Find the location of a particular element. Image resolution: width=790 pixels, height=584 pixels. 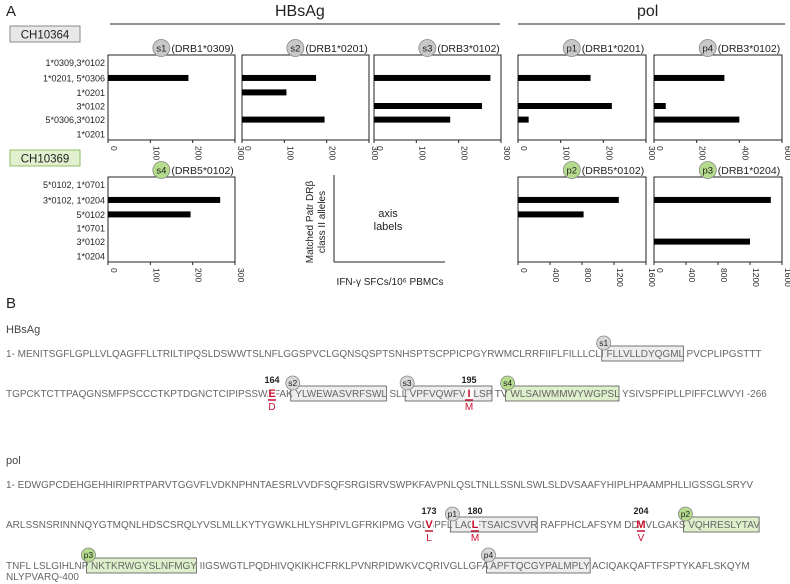

bar-panel-p2: p2 (DRB5*0102) 0 400 800 1200 1600 is located at coordinates (587, 224).